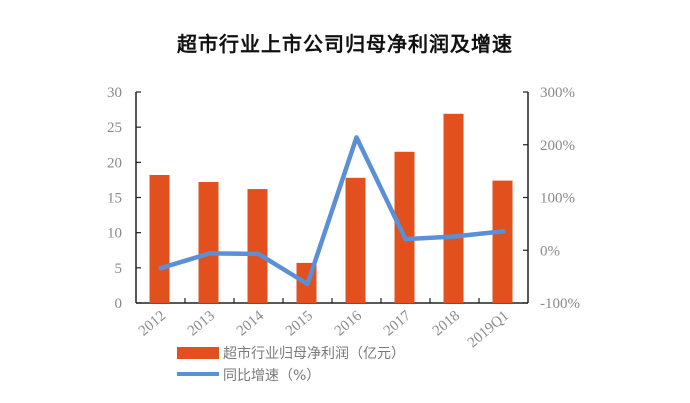 Image resolution: width=690 pixels, height=403 pixels. Describe the element at coordinates (271, 376) in the screenshot. I see `legend-line-label: 同比增速（%）` at that location.